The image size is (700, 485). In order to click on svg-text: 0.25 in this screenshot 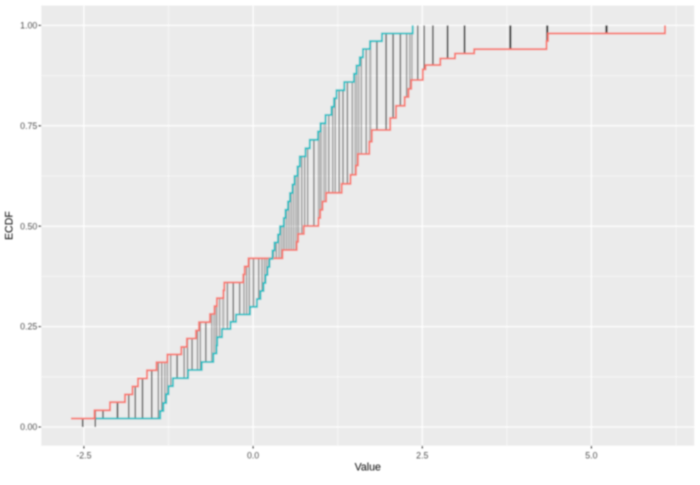, I will do `click(28, 327)`.